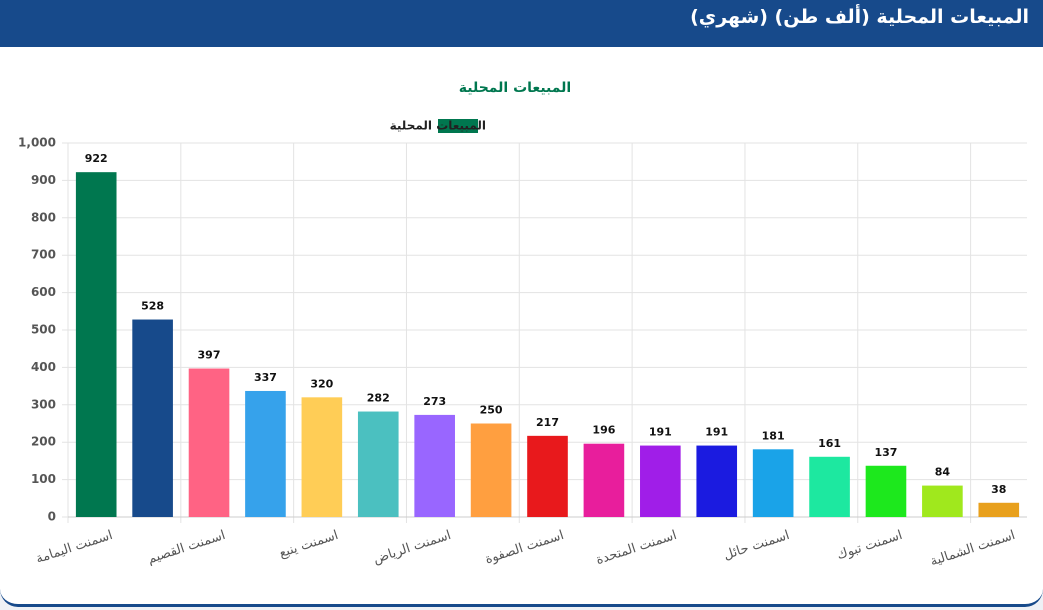 Image resolution: width=1043 pixels, height=610 pixels. I want to click on legend-label: المبيعات المحلية, so click(438, 126).